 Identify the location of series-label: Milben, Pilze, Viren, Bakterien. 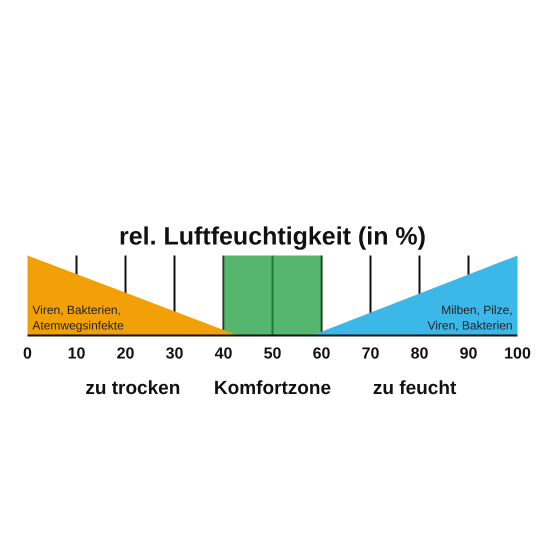
(470, 317).